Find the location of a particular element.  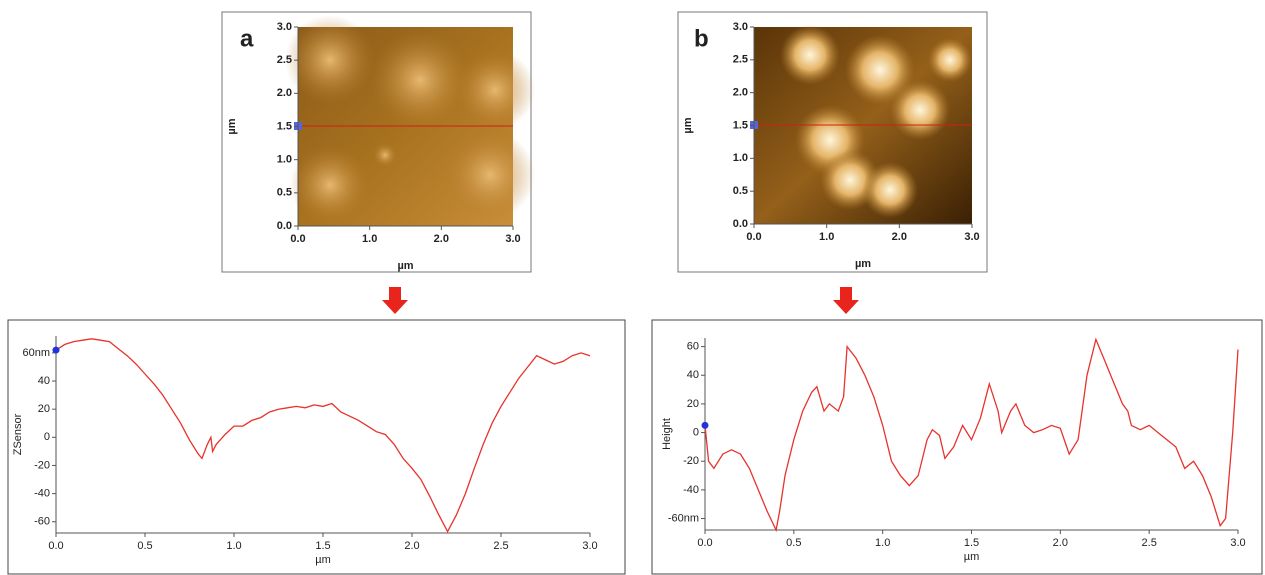

y-tick-label: 60 is located at coordinates (693, 347).